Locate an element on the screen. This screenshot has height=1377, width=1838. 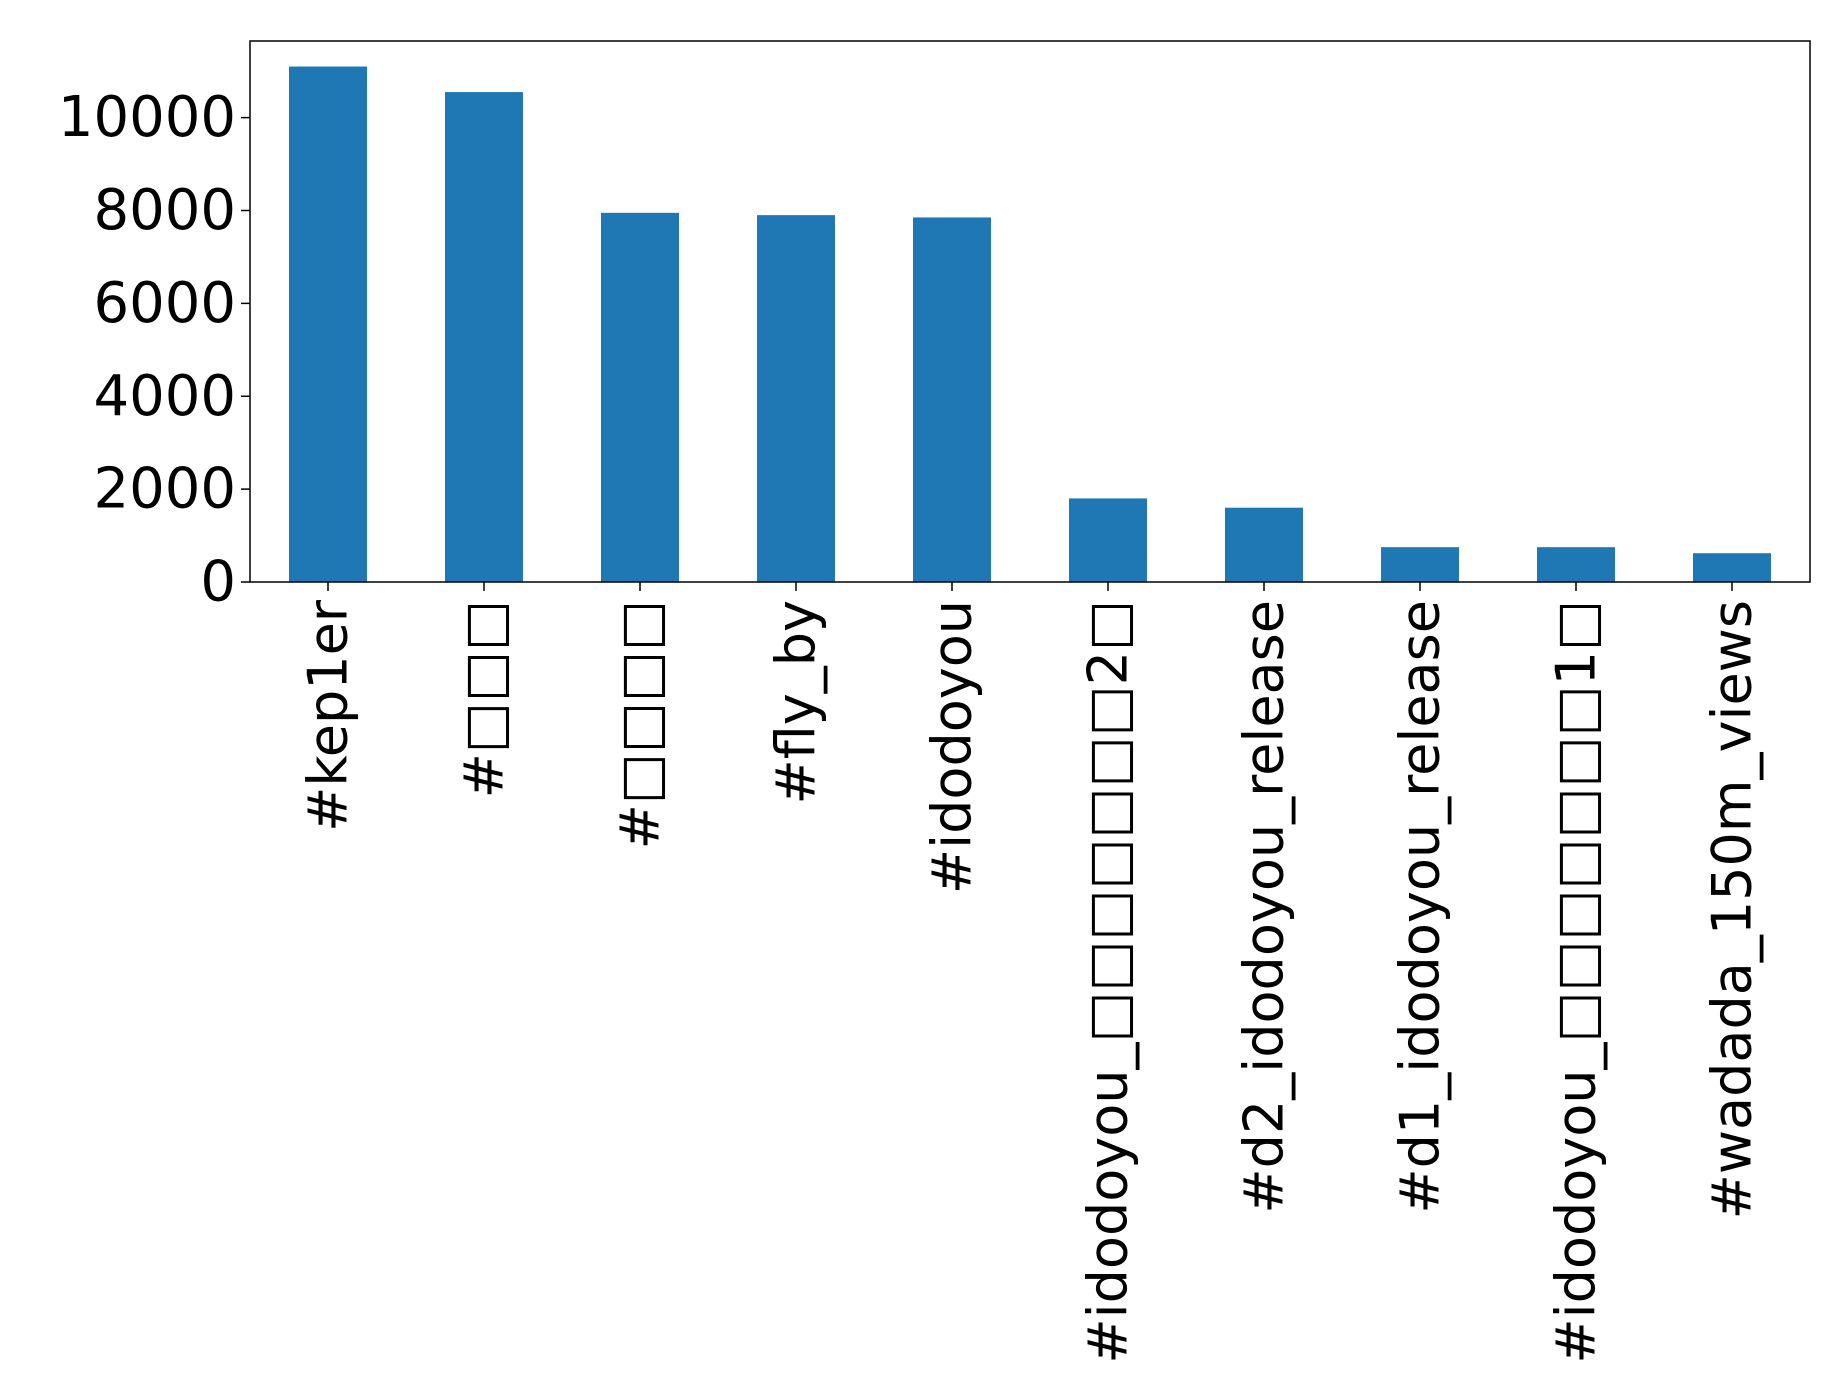
y-tick-label: 6000 is located at coordinates (164, 303).